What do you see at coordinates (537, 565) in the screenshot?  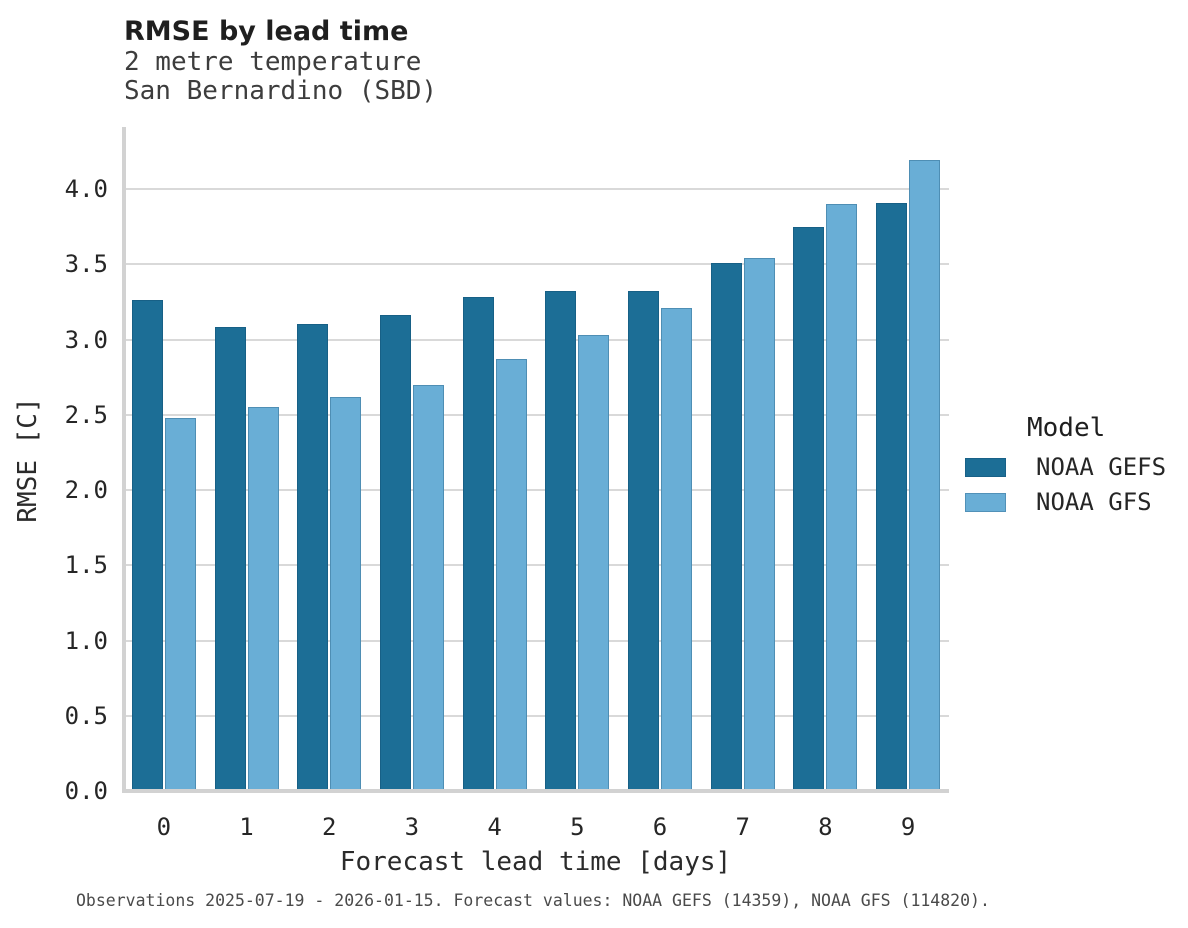 I see `gridline-y-1.5` at bounding box center [537, 565].